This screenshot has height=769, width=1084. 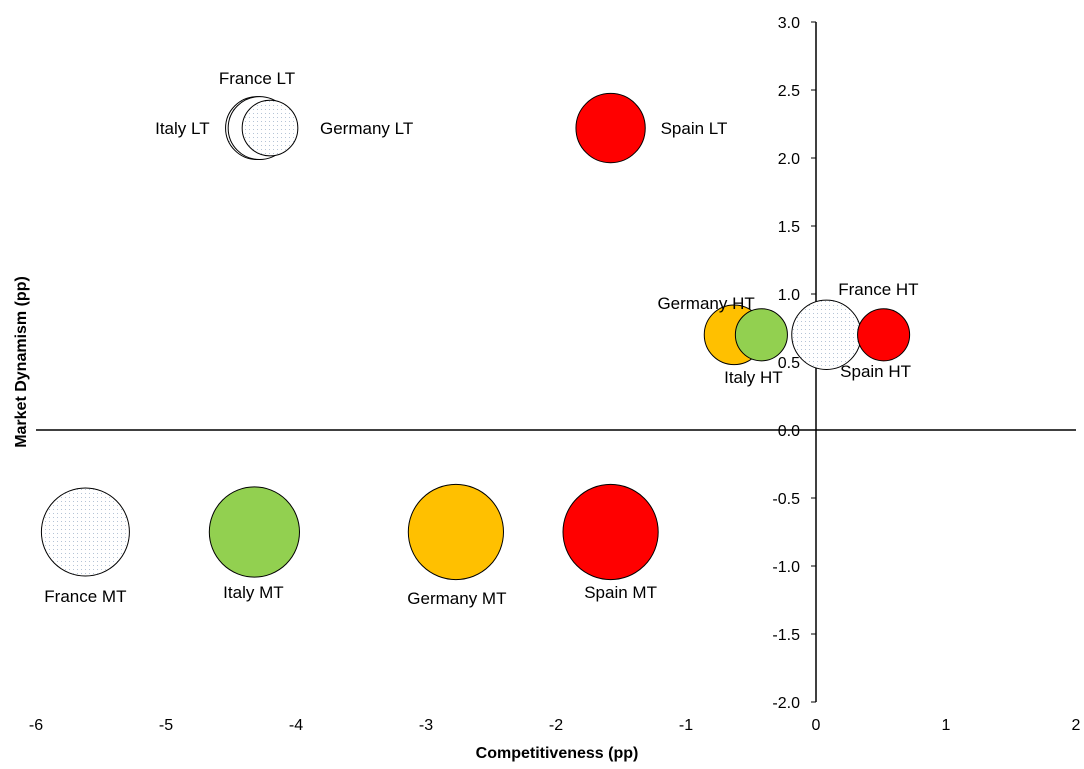 What do you see at coordinates (786, 567) in the screenshot?
I see `y-tick-label: -1.0` at bounding box center [786, 567].